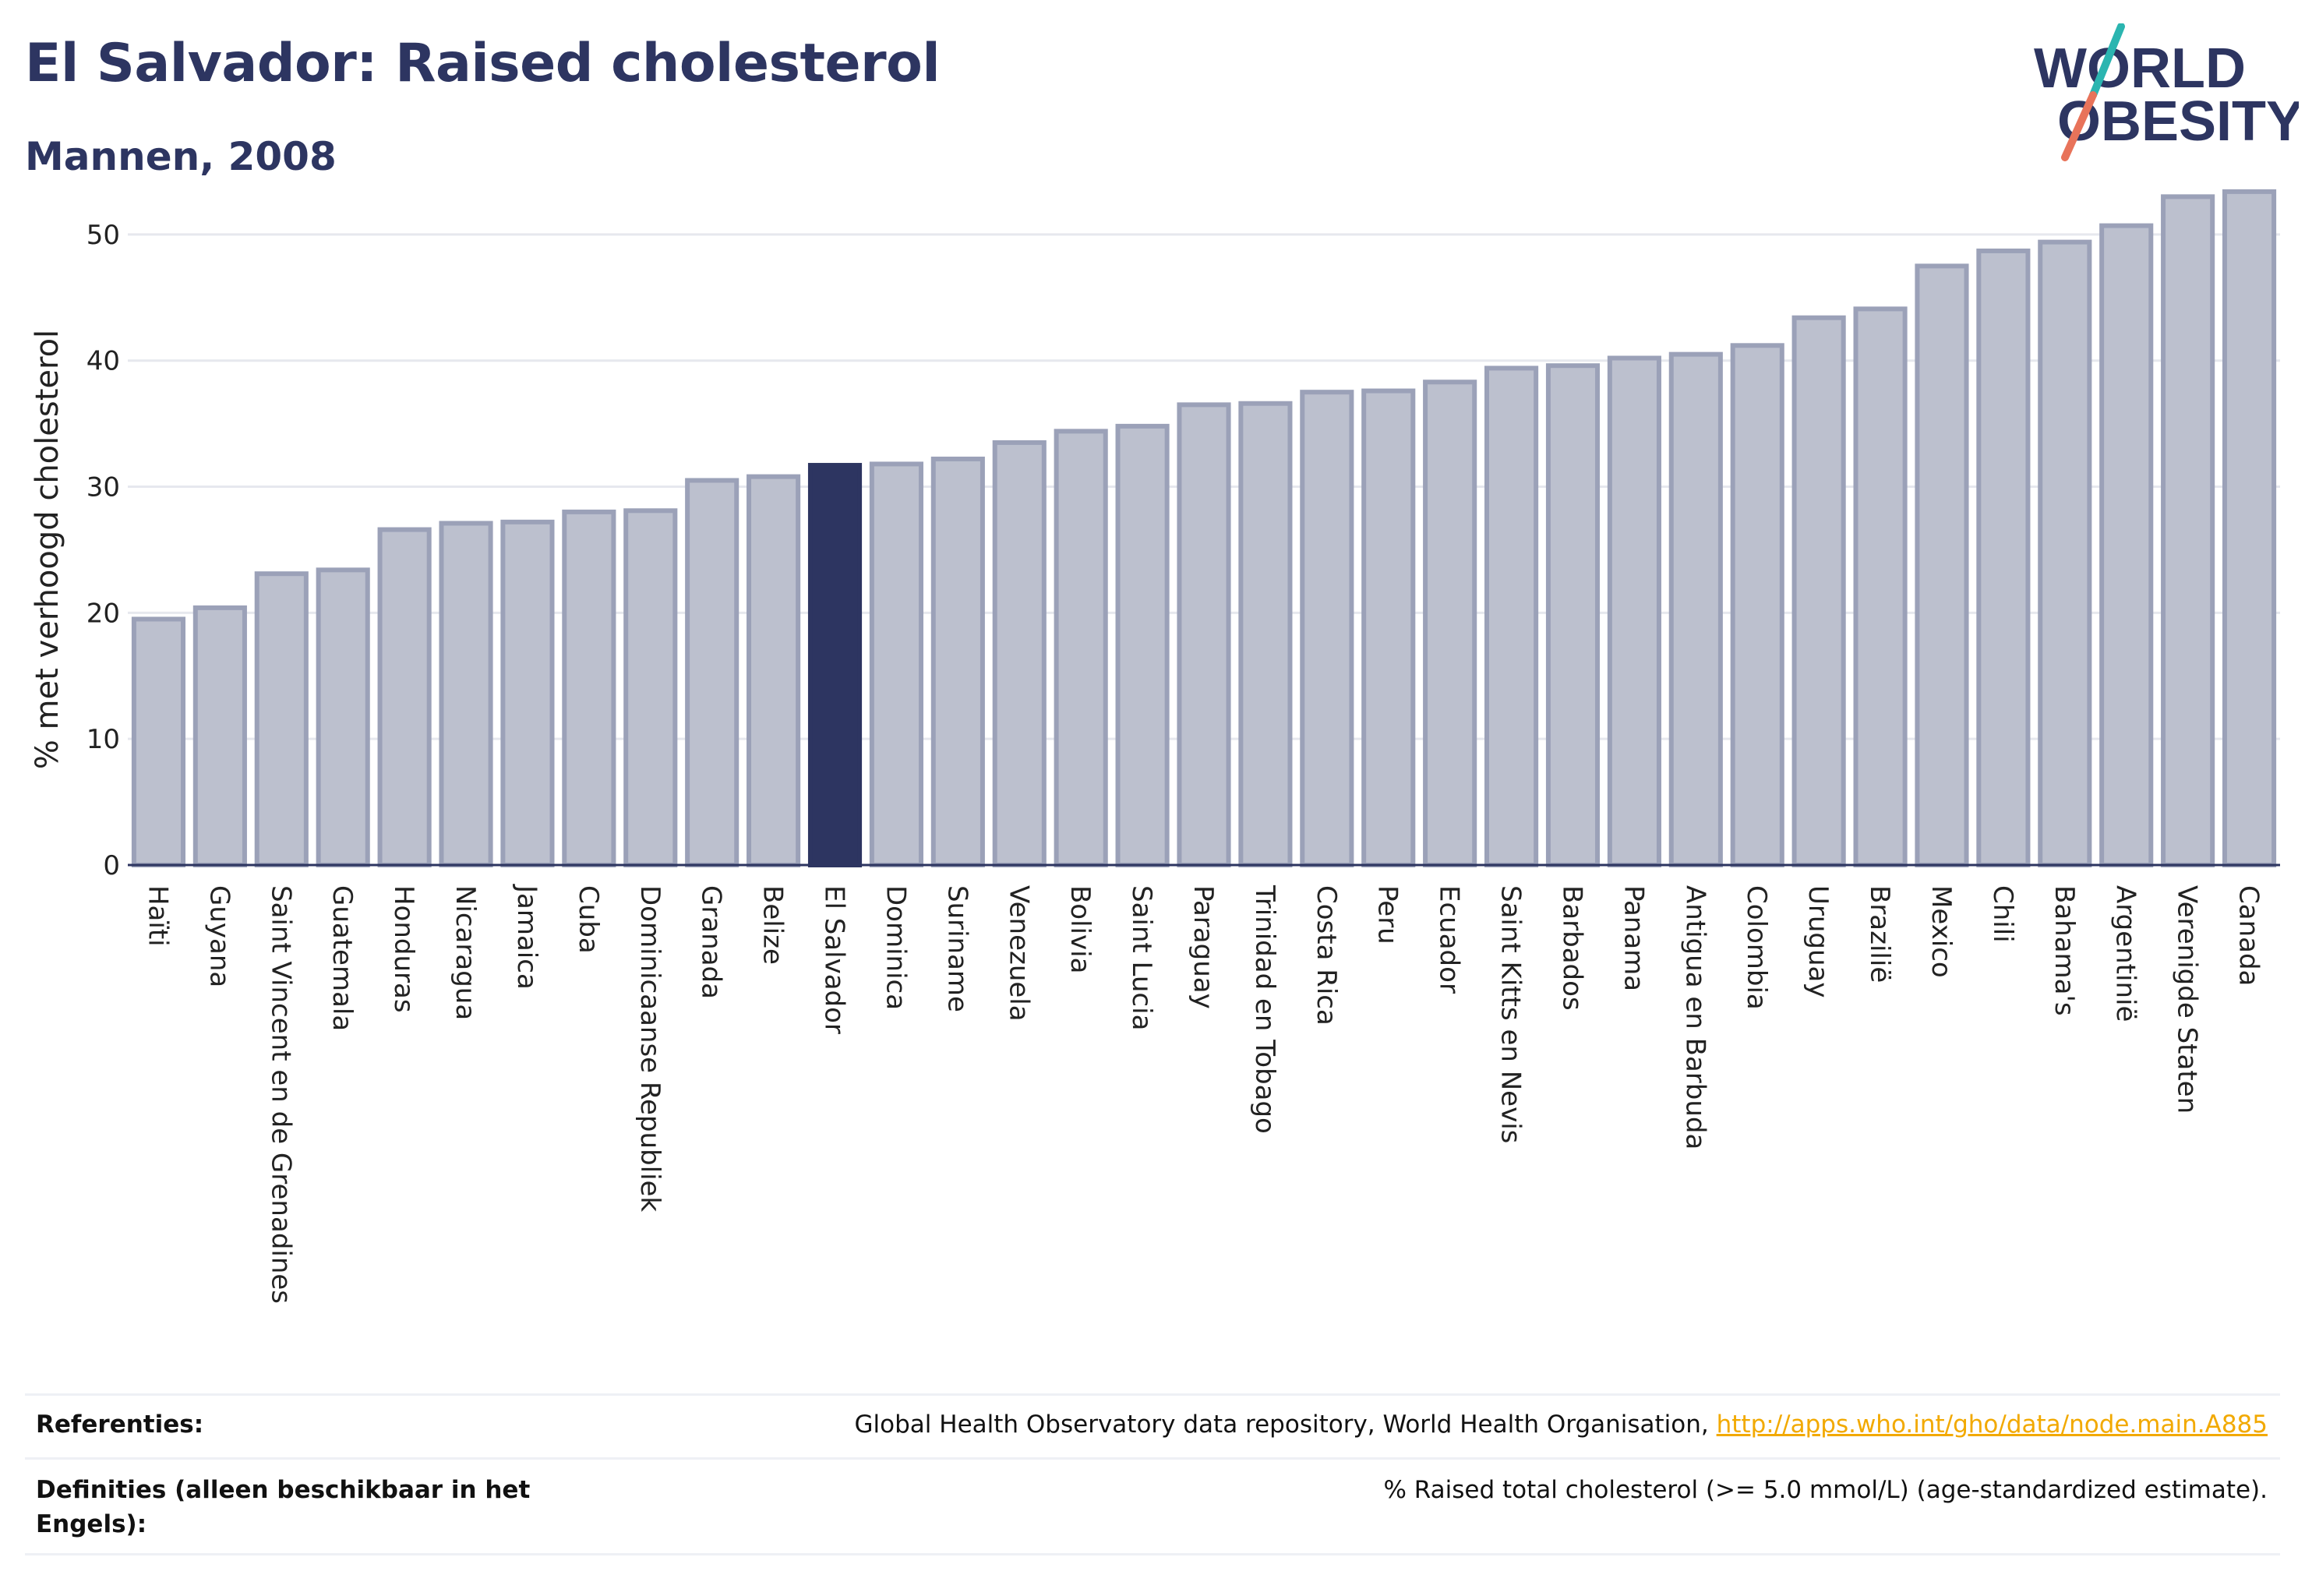 This screenshot has width=2305, height=1596. Describe the element at coordinates (1264, 1009) in the screenshot. I see `x-tick-label: Trinidad en Tobago` at that location.